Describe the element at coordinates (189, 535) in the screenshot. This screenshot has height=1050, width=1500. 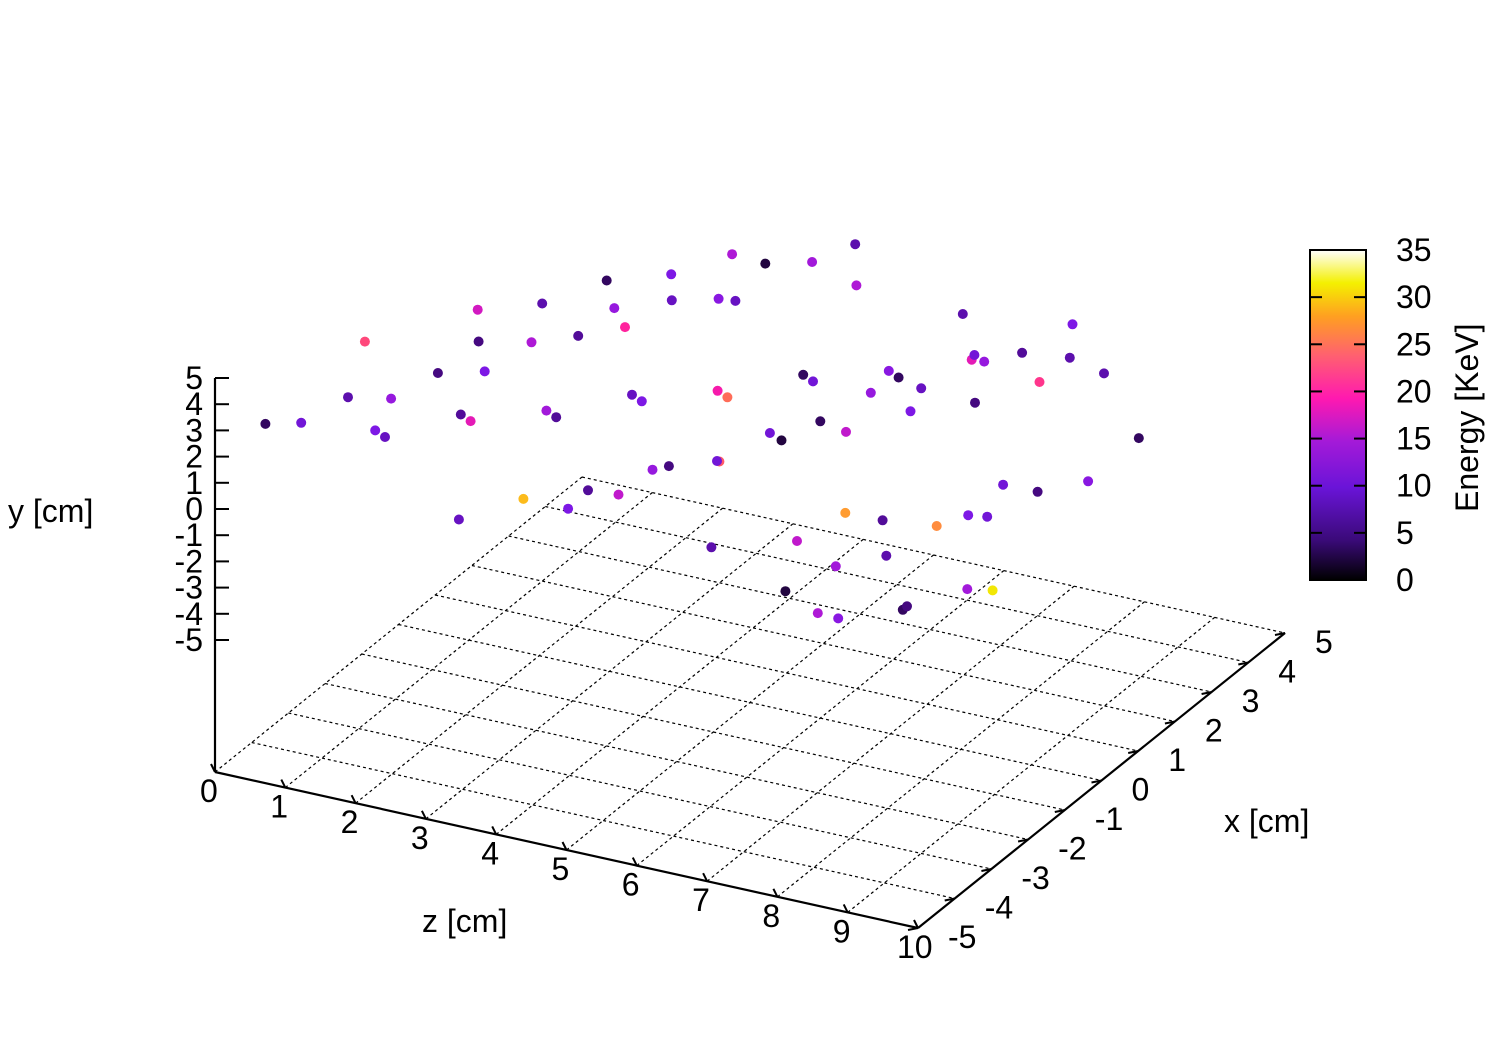
I see `y-tick-label: -1` at that location.